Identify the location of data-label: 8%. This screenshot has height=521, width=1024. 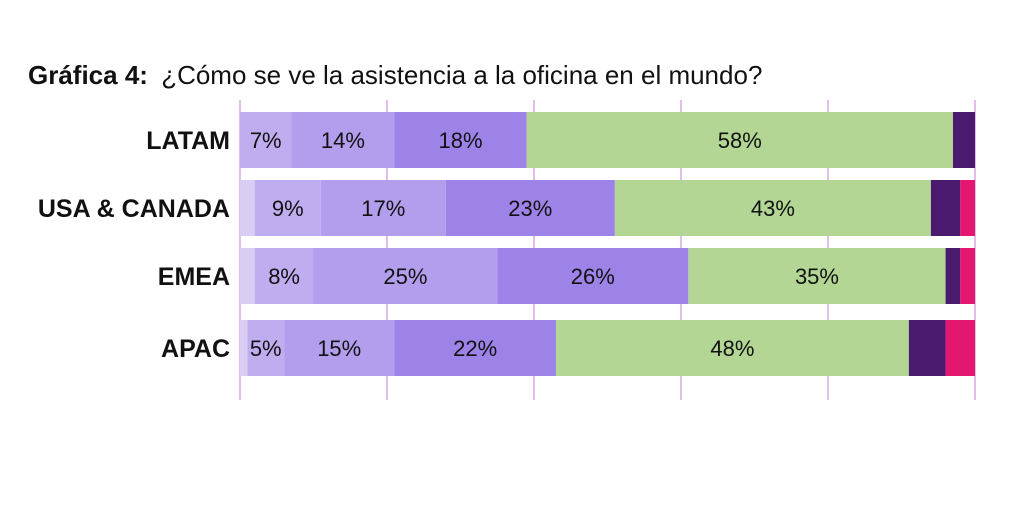
(284, 276).